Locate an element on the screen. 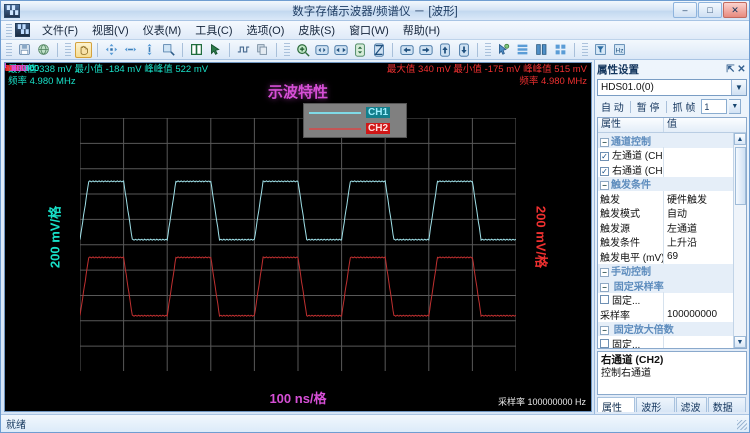 The height and width of the screenshot is (433, 750). grid-property-row: 触发条件 上升沿 is located at coordinates (672, 242).